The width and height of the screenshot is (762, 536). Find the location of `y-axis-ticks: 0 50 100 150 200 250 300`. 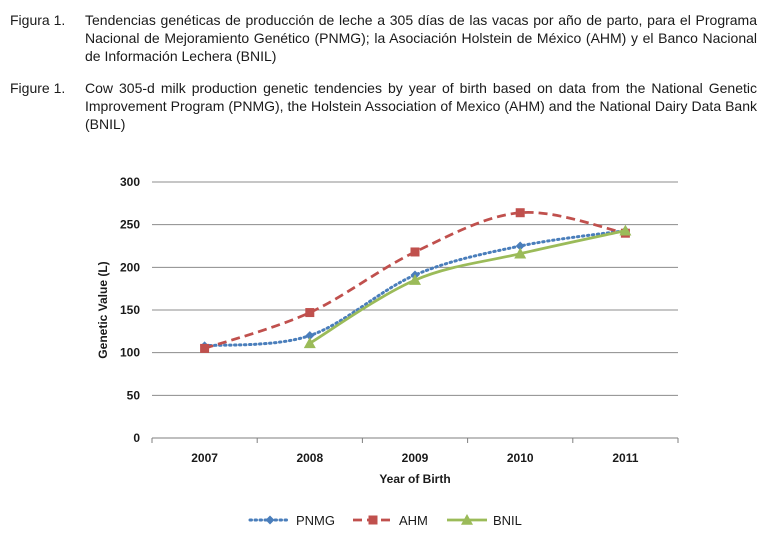

y-axis-ticks: 0 50 100 150 200 250 300 is located at coordinates (130, 310).